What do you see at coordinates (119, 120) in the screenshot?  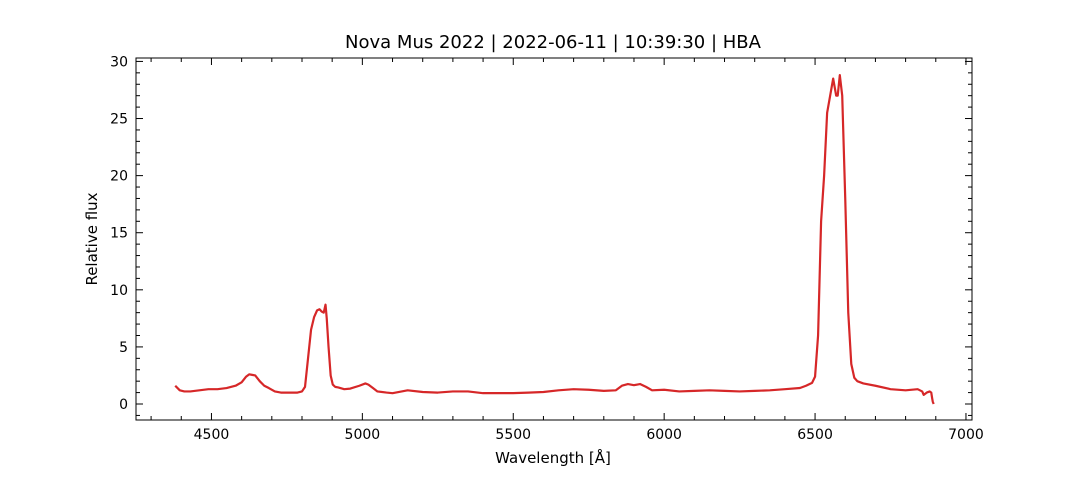 I see `y-tick-label: 25` at bounding box center [119, 120].